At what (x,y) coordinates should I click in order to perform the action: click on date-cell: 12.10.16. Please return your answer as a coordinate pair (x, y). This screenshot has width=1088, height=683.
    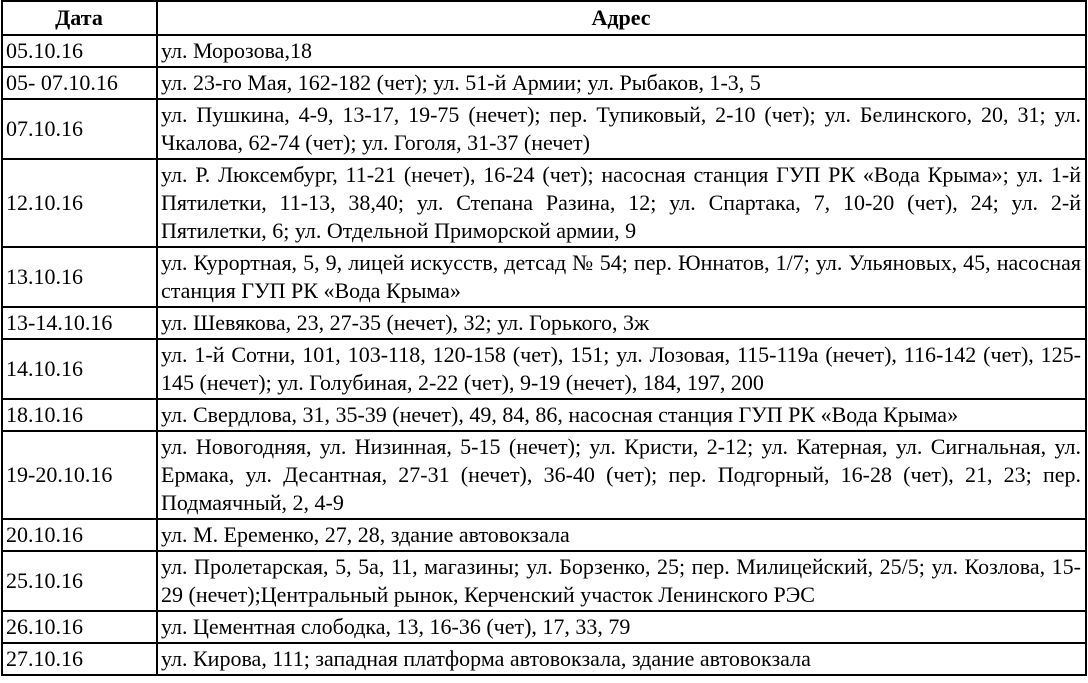
    Looking at the image, I should click on (79, 203).